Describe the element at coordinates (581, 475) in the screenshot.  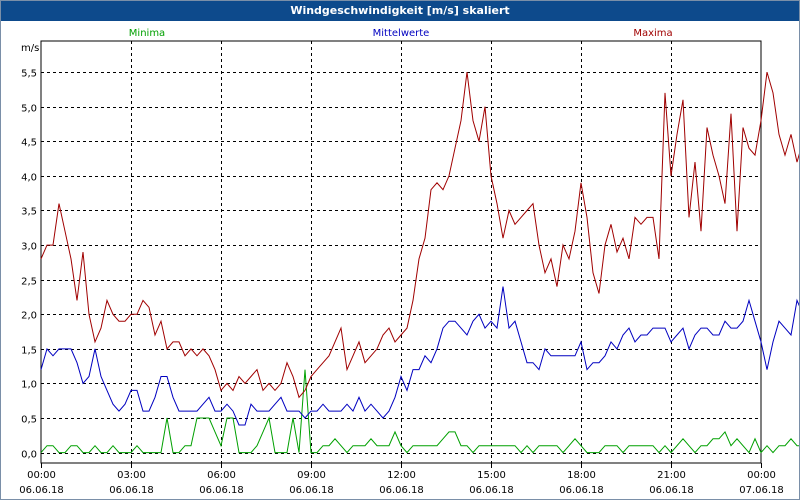
I see `x-tick-time-label: 18:00` at that location.